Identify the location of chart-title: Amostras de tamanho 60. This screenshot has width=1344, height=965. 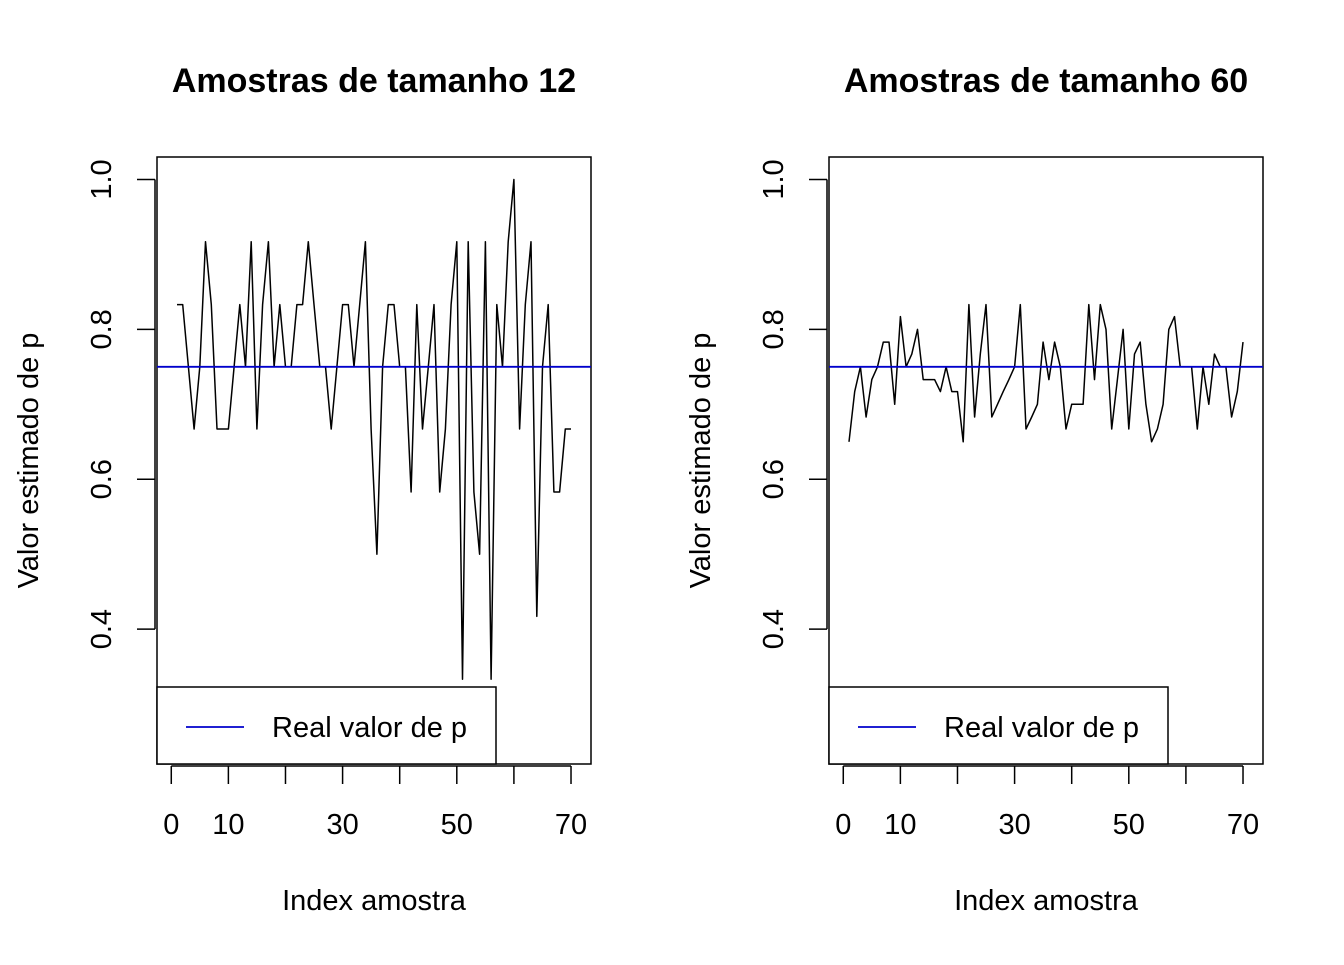
(1046, 81).